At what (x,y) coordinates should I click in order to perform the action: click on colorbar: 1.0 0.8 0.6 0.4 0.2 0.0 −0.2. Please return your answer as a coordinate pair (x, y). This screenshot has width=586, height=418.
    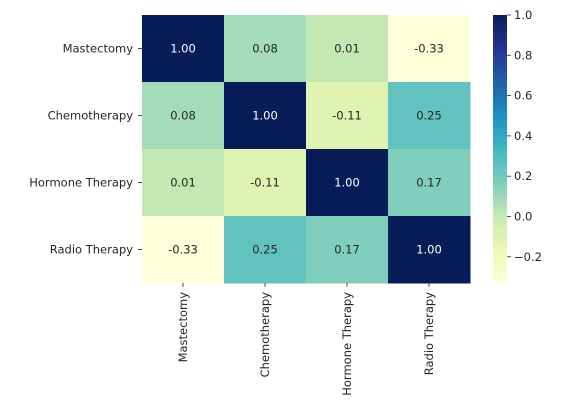
    Looking at the image, I should click on (517, 145).